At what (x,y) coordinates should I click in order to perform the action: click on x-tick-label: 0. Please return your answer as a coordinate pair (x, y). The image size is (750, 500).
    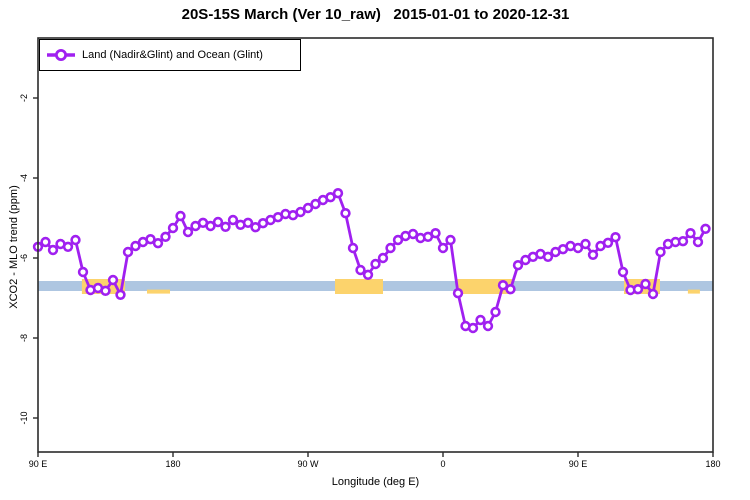
    Looking at the image, I should click on (443, 464).